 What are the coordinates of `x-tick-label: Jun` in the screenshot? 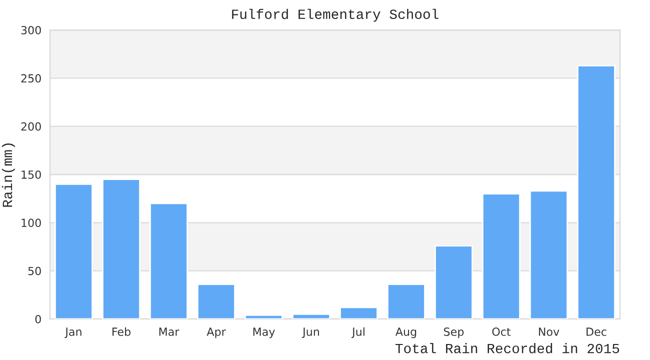 It's located at (310, 333).